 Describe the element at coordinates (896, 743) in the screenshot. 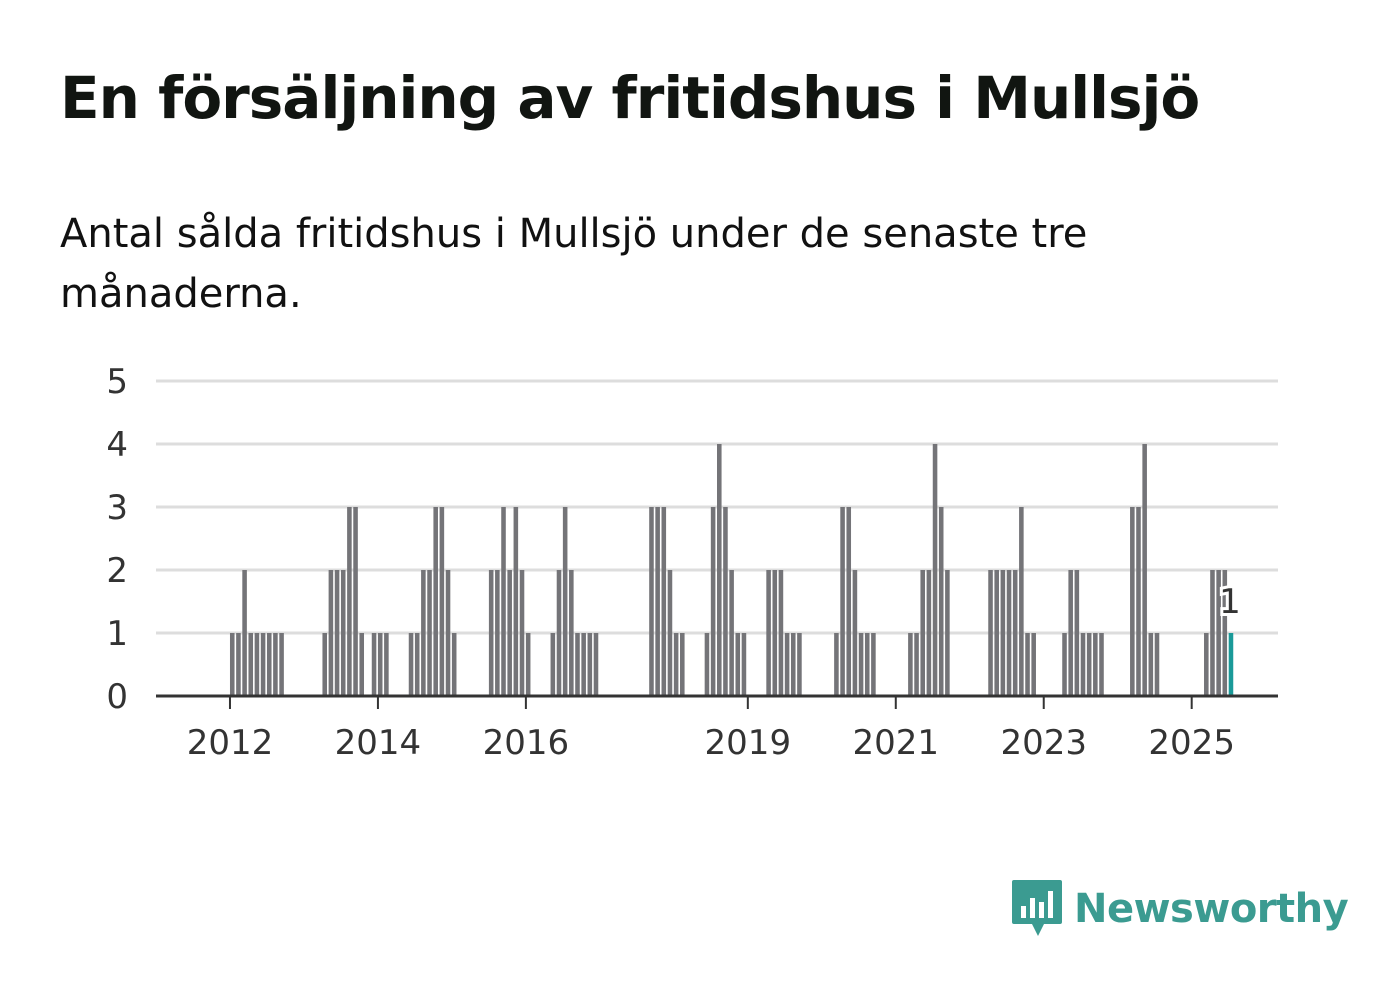

I see `x-tick-label-2021: 2021` at that location.